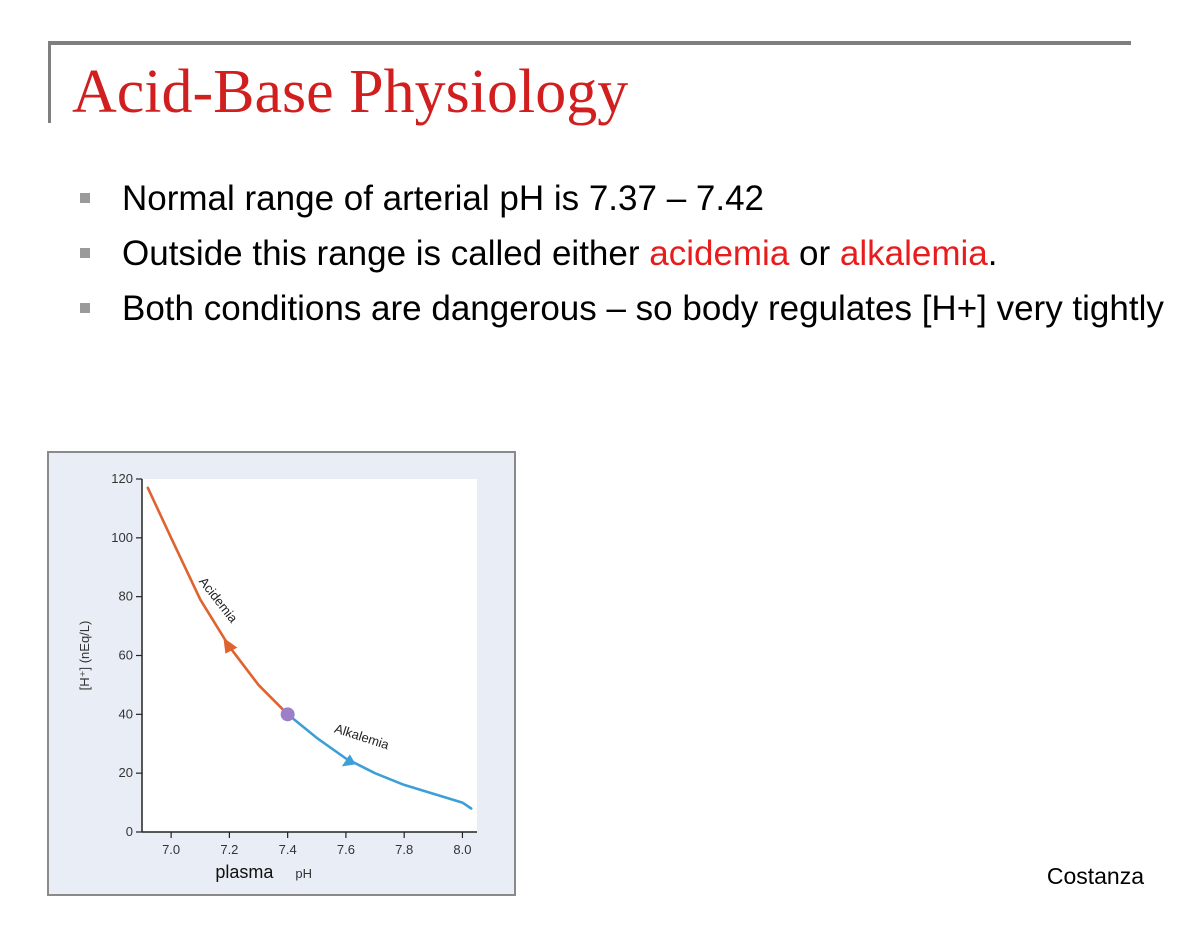 The width and height of the screenshot is (1200, 927). I want to click on bullet-text: or, so click(814, 253).